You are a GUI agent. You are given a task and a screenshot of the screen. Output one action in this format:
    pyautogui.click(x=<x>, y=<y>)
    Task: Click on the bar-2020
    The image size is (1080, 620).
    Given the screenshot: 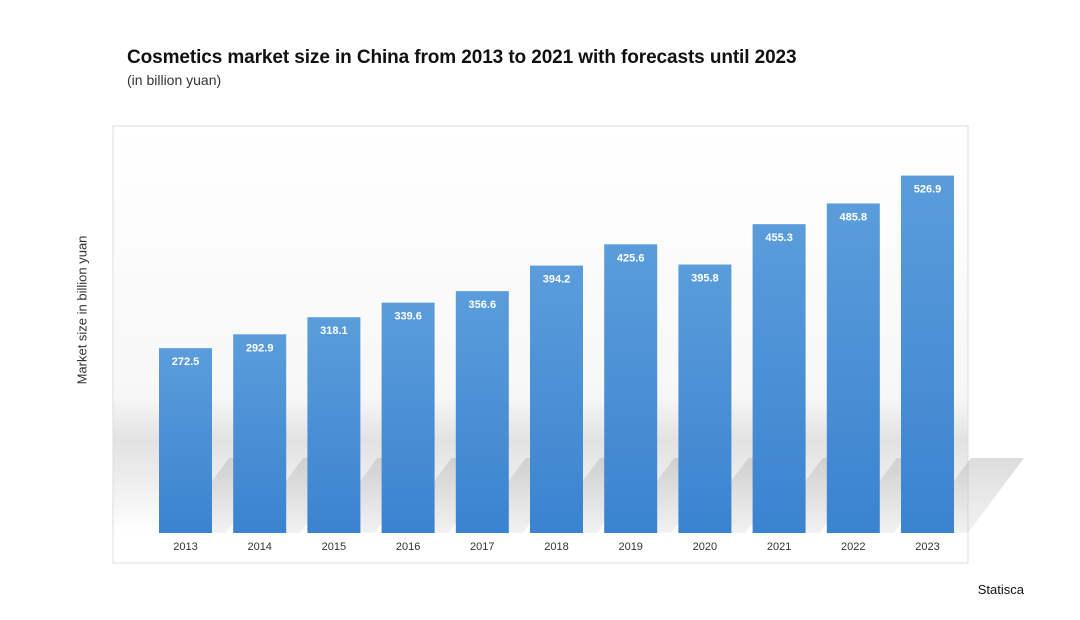 What is the action you would take?
    pyautogui.click(x=705, y=398)
    